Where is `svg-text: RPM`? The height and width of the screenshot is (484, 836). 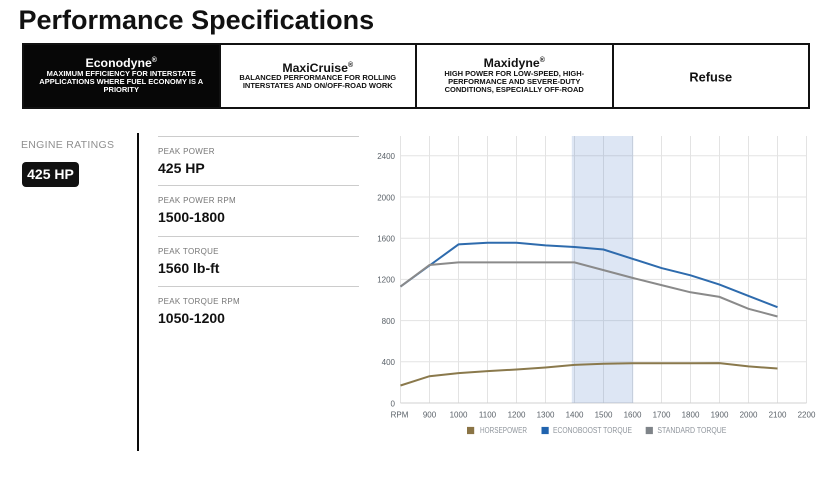 svg-text: RPM is located at coordinates (400, 414).